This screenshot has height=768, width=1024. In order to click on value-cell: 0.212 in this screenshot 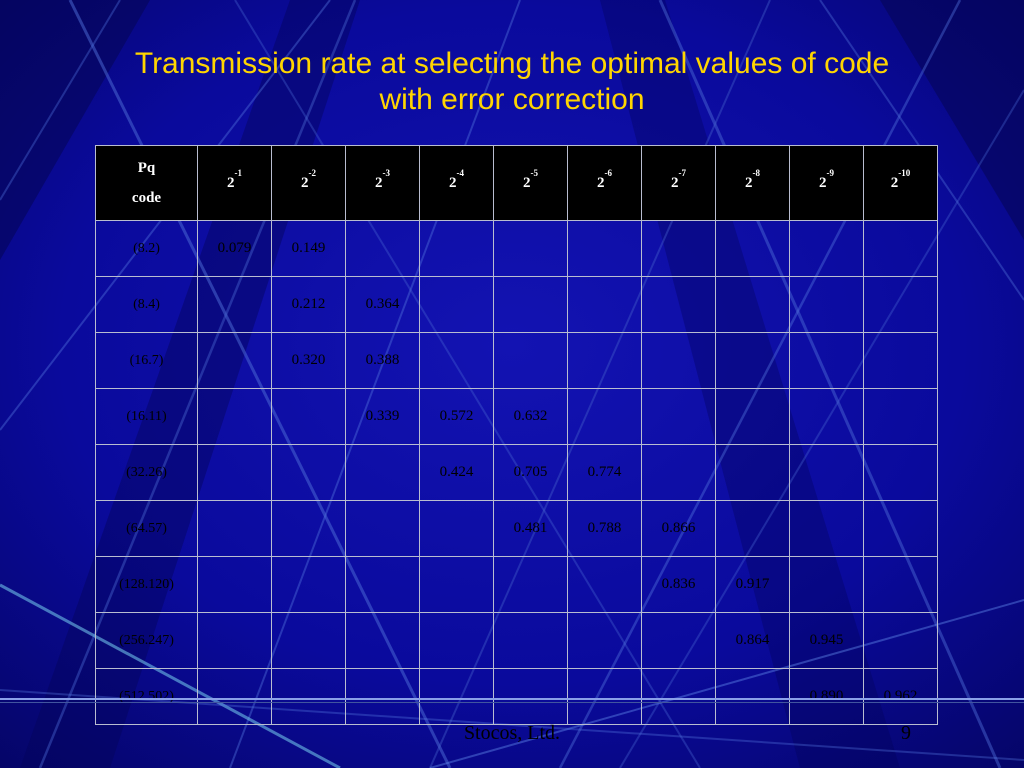, I will do `click(308, 304)`.